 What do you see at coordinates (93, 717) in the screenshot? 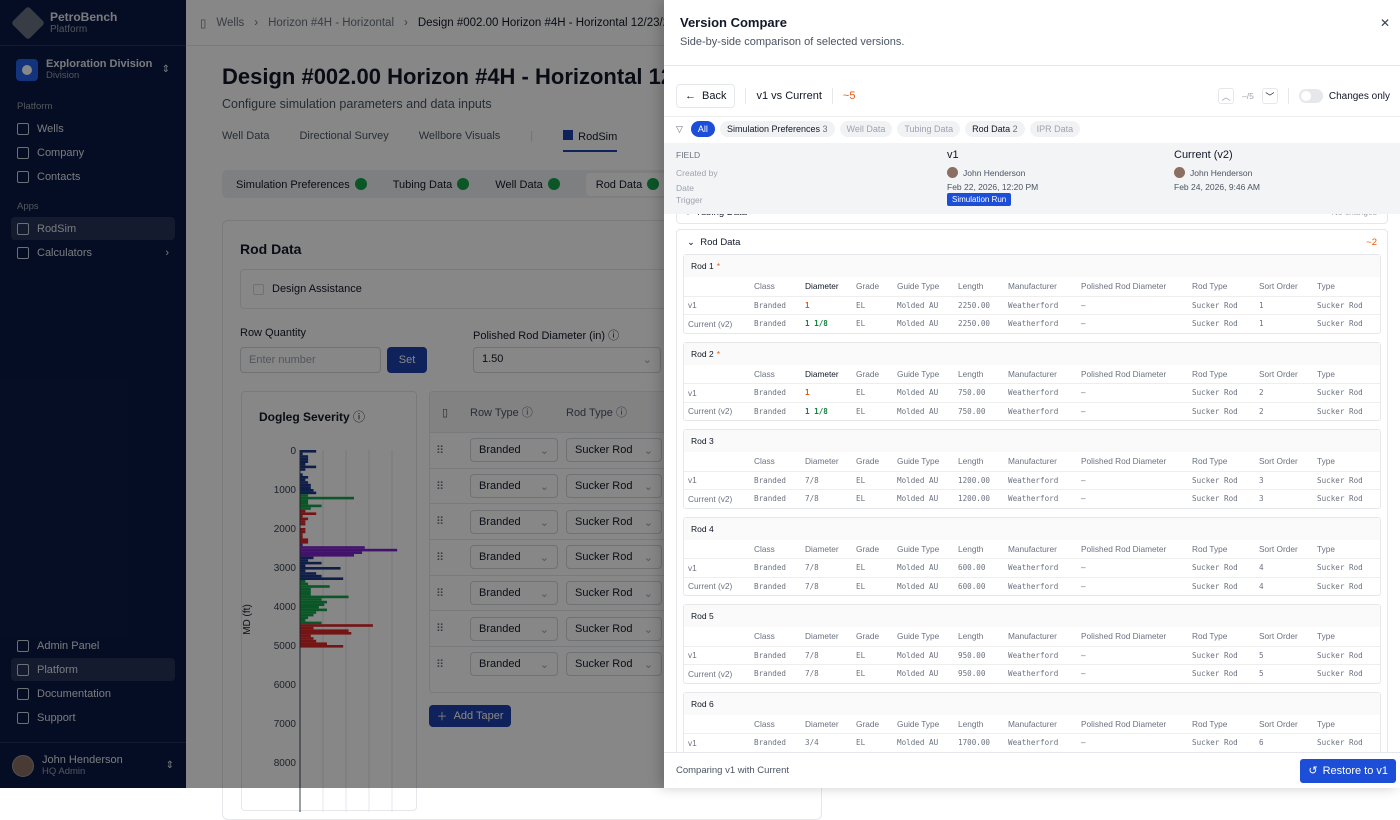
I see `sidebar-item-support: Support` at bounding box center [93, 717].